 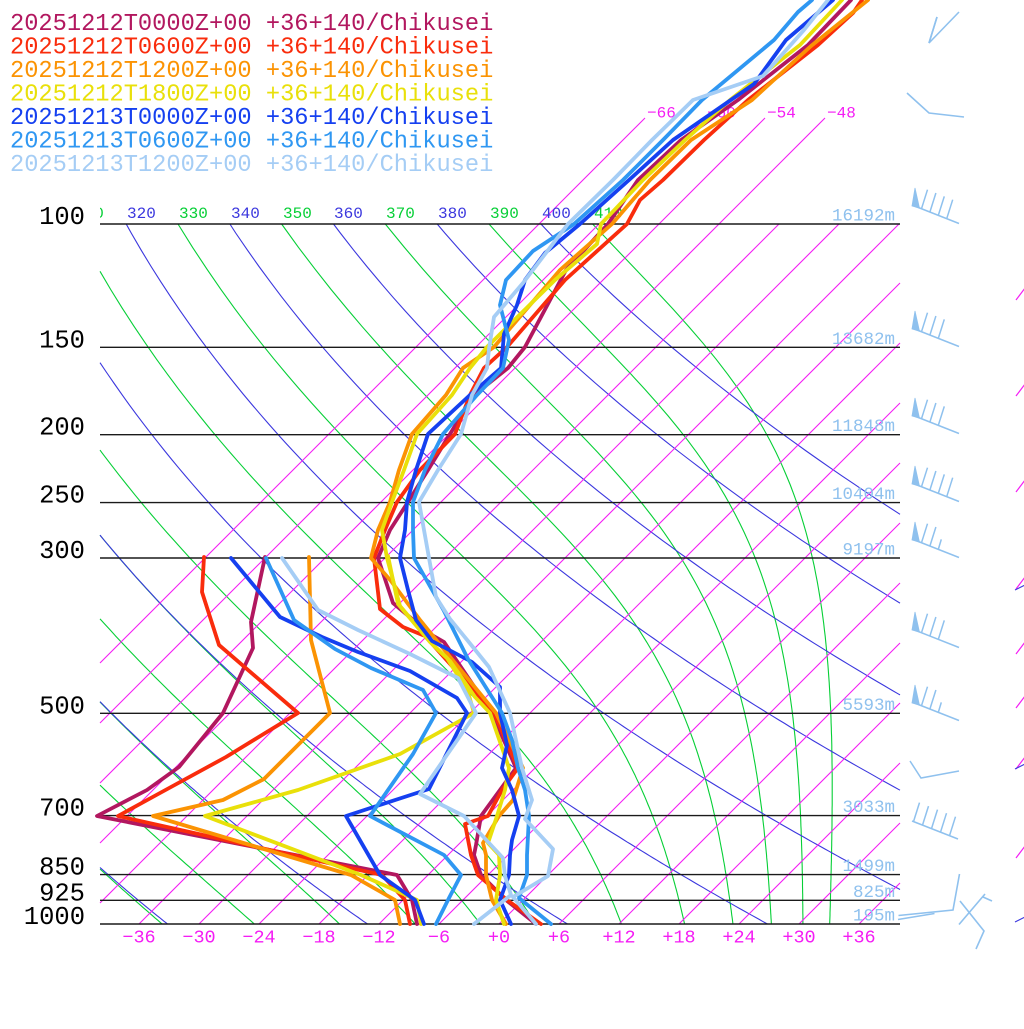 I want to click on svg-text: +6, so click(x=559, y=938).